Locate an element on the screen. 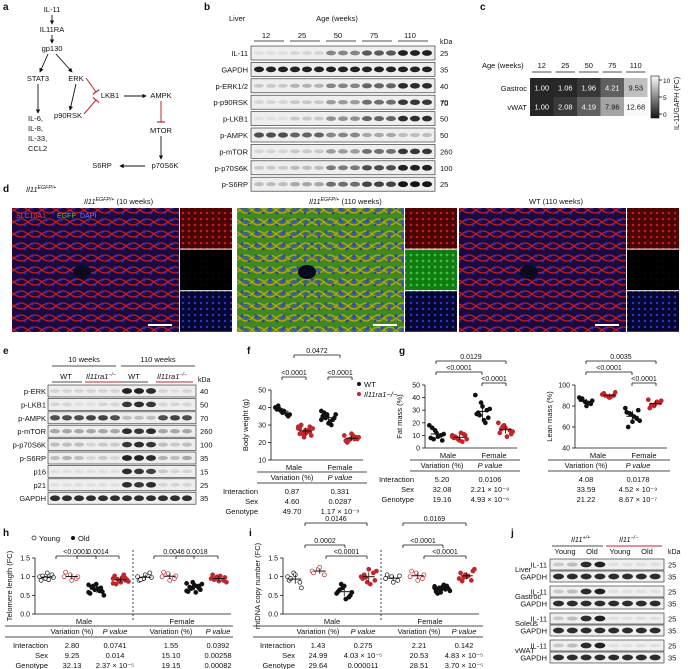 The height and width of the screenshot is (669, 688). legend-young-marker is located at coordinates (34, 538).